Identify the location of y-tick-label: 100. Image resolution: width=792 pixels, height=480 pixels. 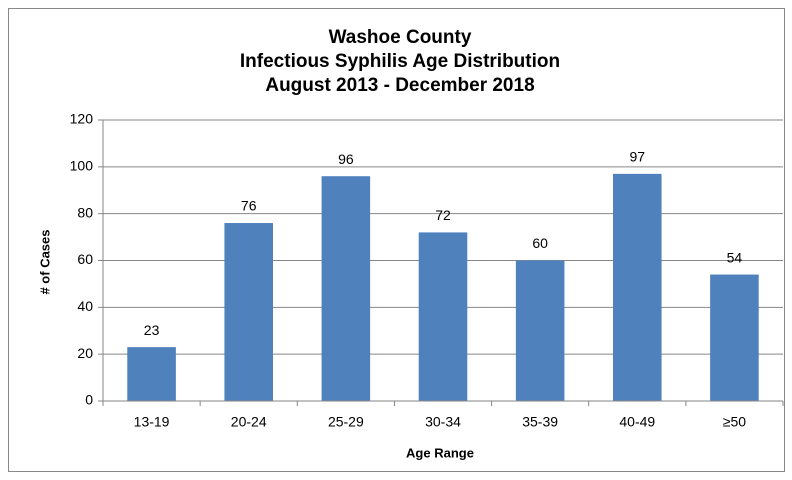
(82, 166).